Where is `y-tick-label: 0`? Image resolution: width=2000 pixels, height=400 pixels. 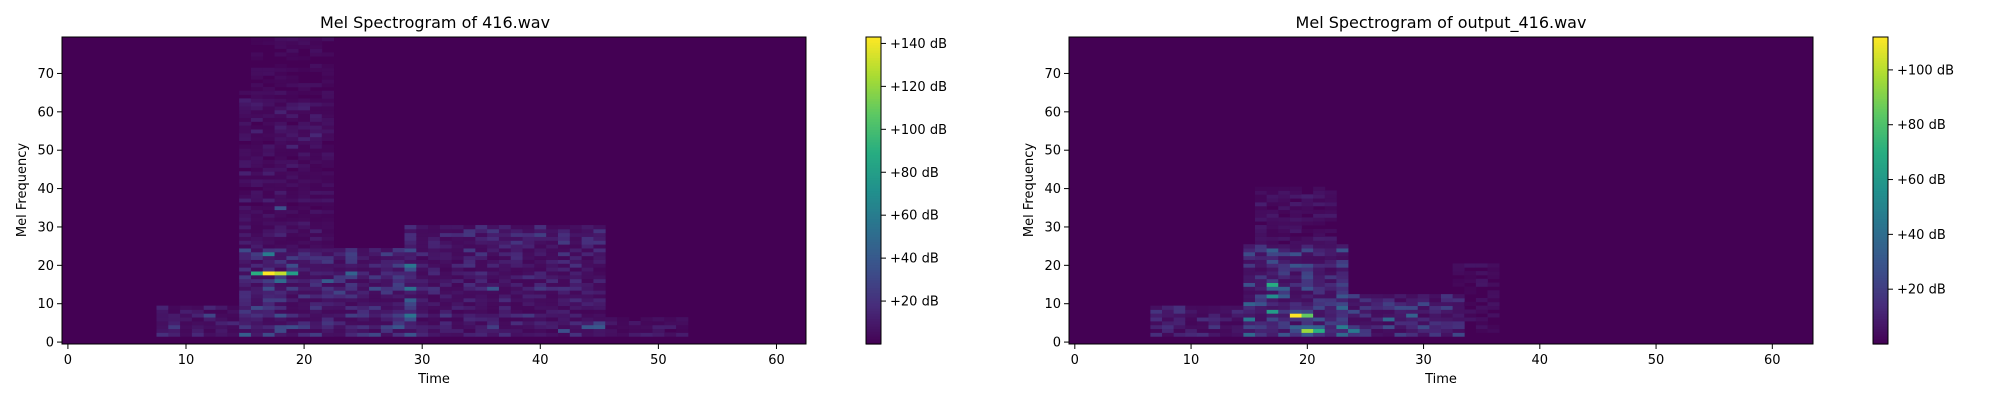
y-tick-label: 0 is located at coordinates (1057, 343).